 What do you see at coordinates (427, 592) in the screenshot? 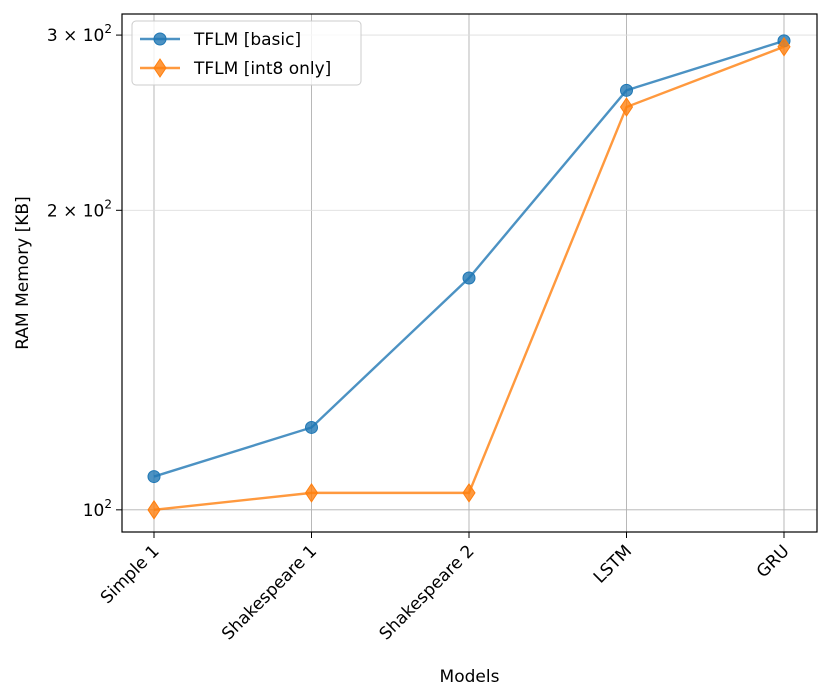
I see `x-tick-label: Shakespeare 2` at bounding box center [427, 592].